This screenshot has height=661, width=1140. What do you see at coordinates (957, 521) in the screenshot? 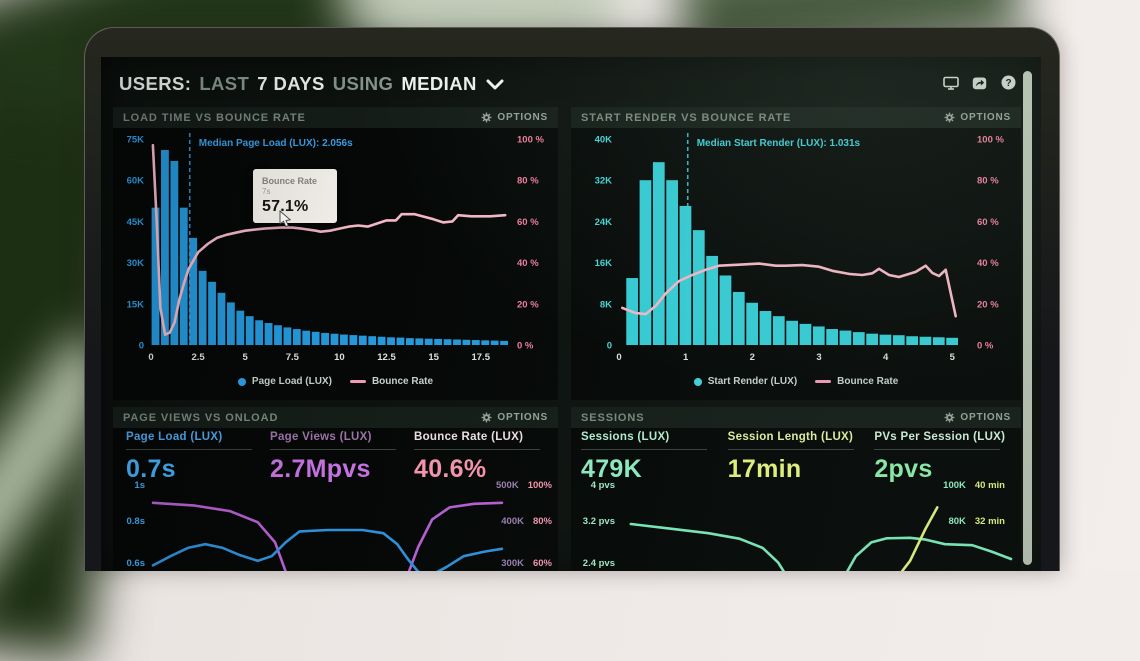
I see `y-axis-tick: 80K` at bounding box center [957, 521].